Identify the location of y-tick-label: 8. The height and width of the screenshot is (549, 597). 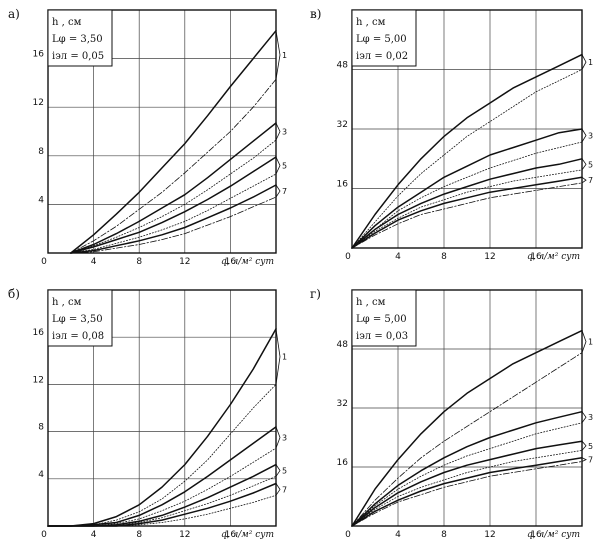
(41, 428).